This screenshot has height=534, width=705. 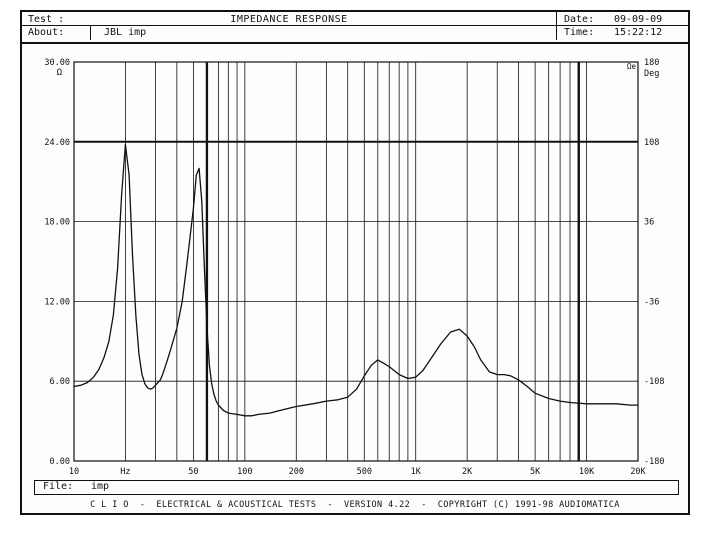 What do you see at coordinates (125, 32) in the screenshot?
I see `about-value: JBL imp` at bounding box center [125, 32].